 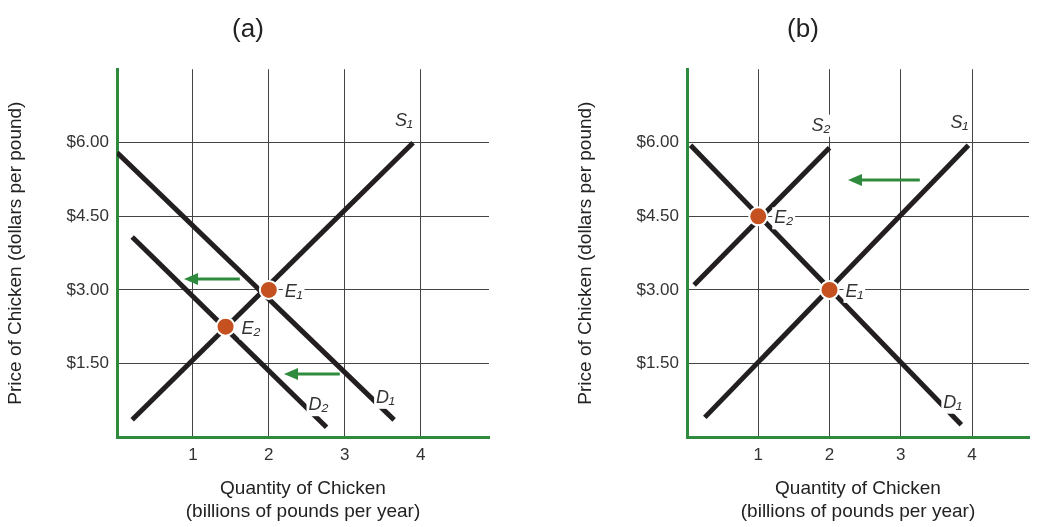 What do you see at coordinates (318, 404) in the screenshot?
I see `series-label: D₂` at bounding box center [318, 404].